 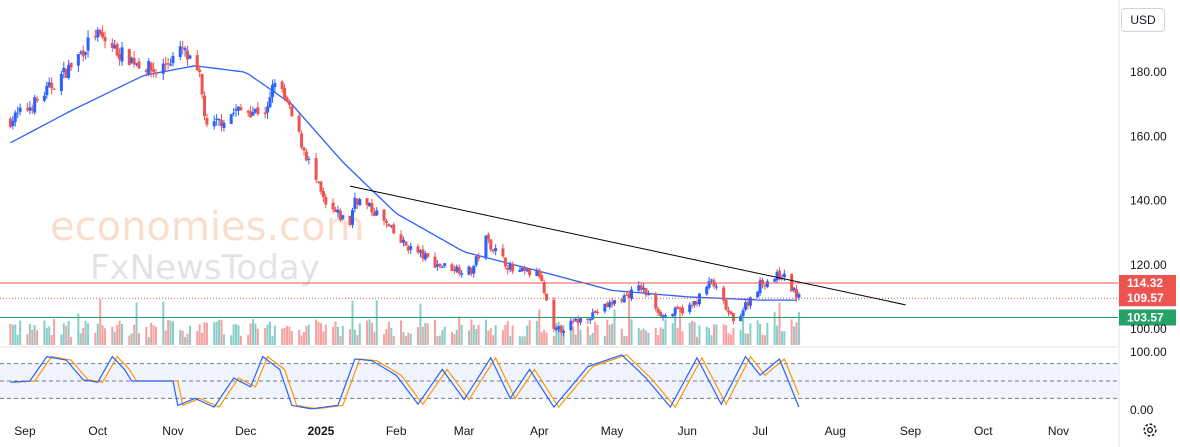 I want to click on level-tag-resistance, so click(x=1147, y=282).